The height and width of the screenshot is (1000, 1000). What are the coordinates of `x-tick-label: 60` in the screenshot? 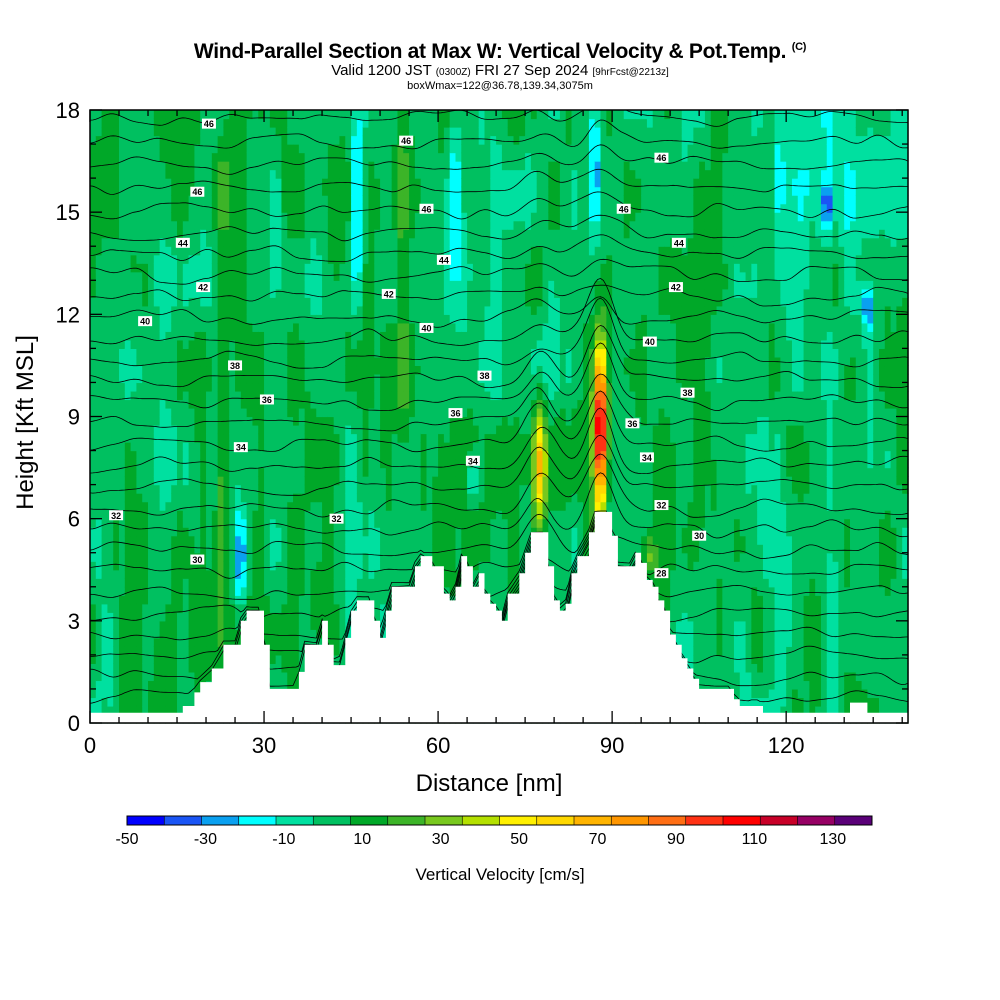 It's located at (438, 745).